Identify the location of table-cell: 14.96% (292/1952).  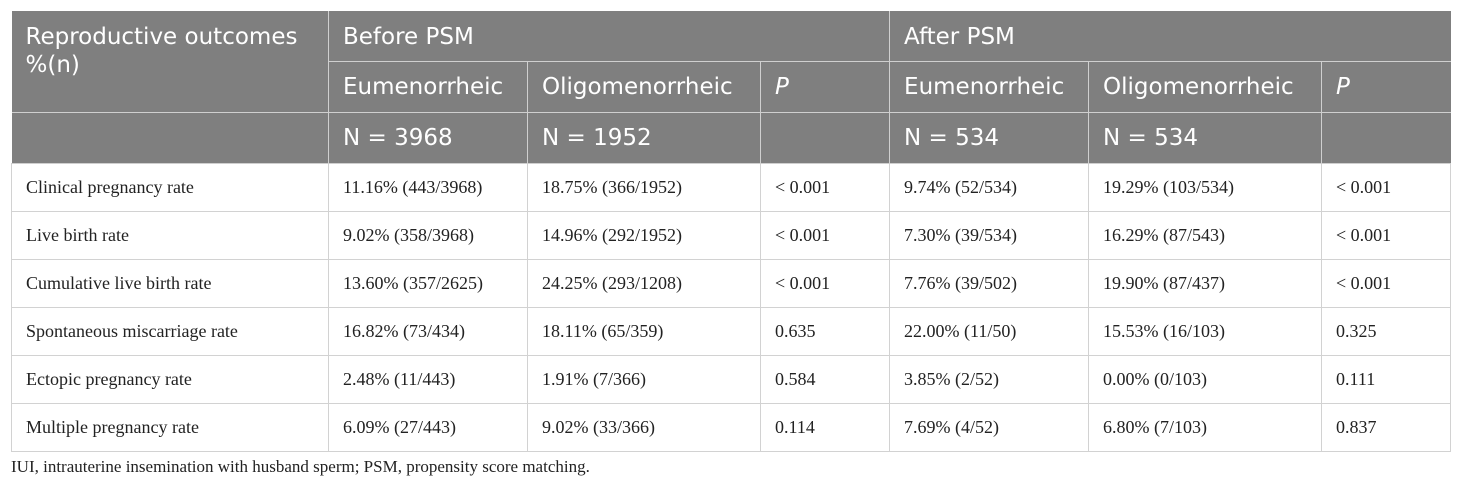
(644, 235).